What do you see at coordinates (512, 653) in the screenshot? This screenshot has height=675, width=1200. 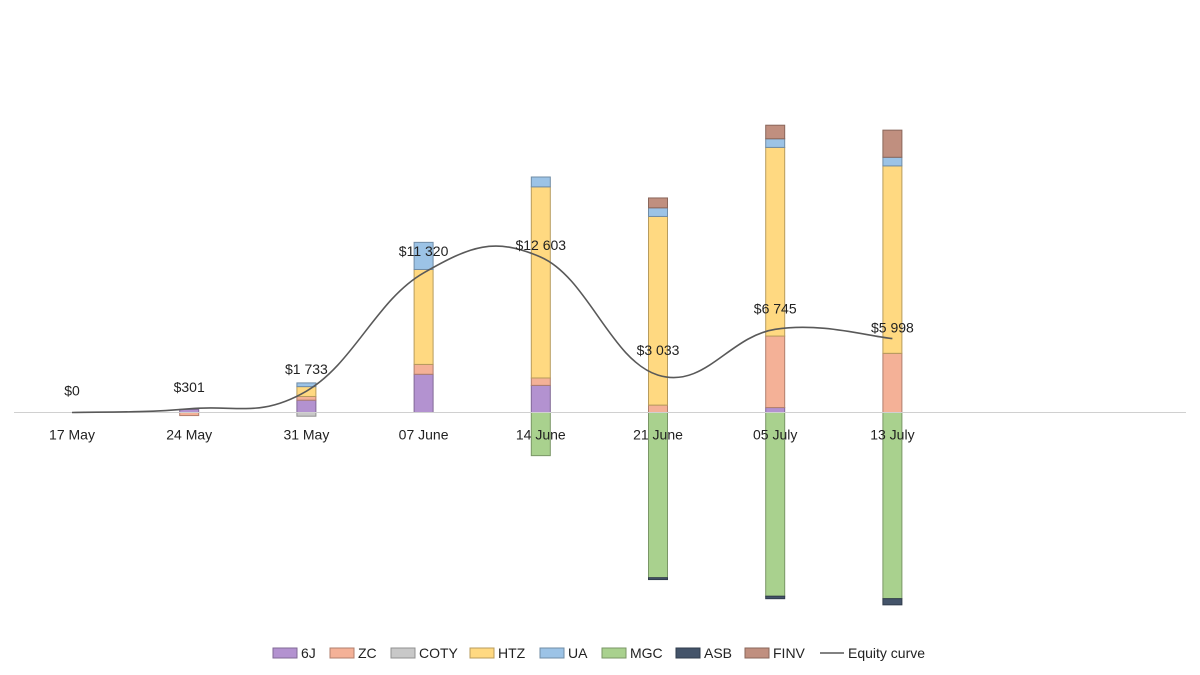 I see `legend-label-htz: HTZ` at bounding box center [512, 653].